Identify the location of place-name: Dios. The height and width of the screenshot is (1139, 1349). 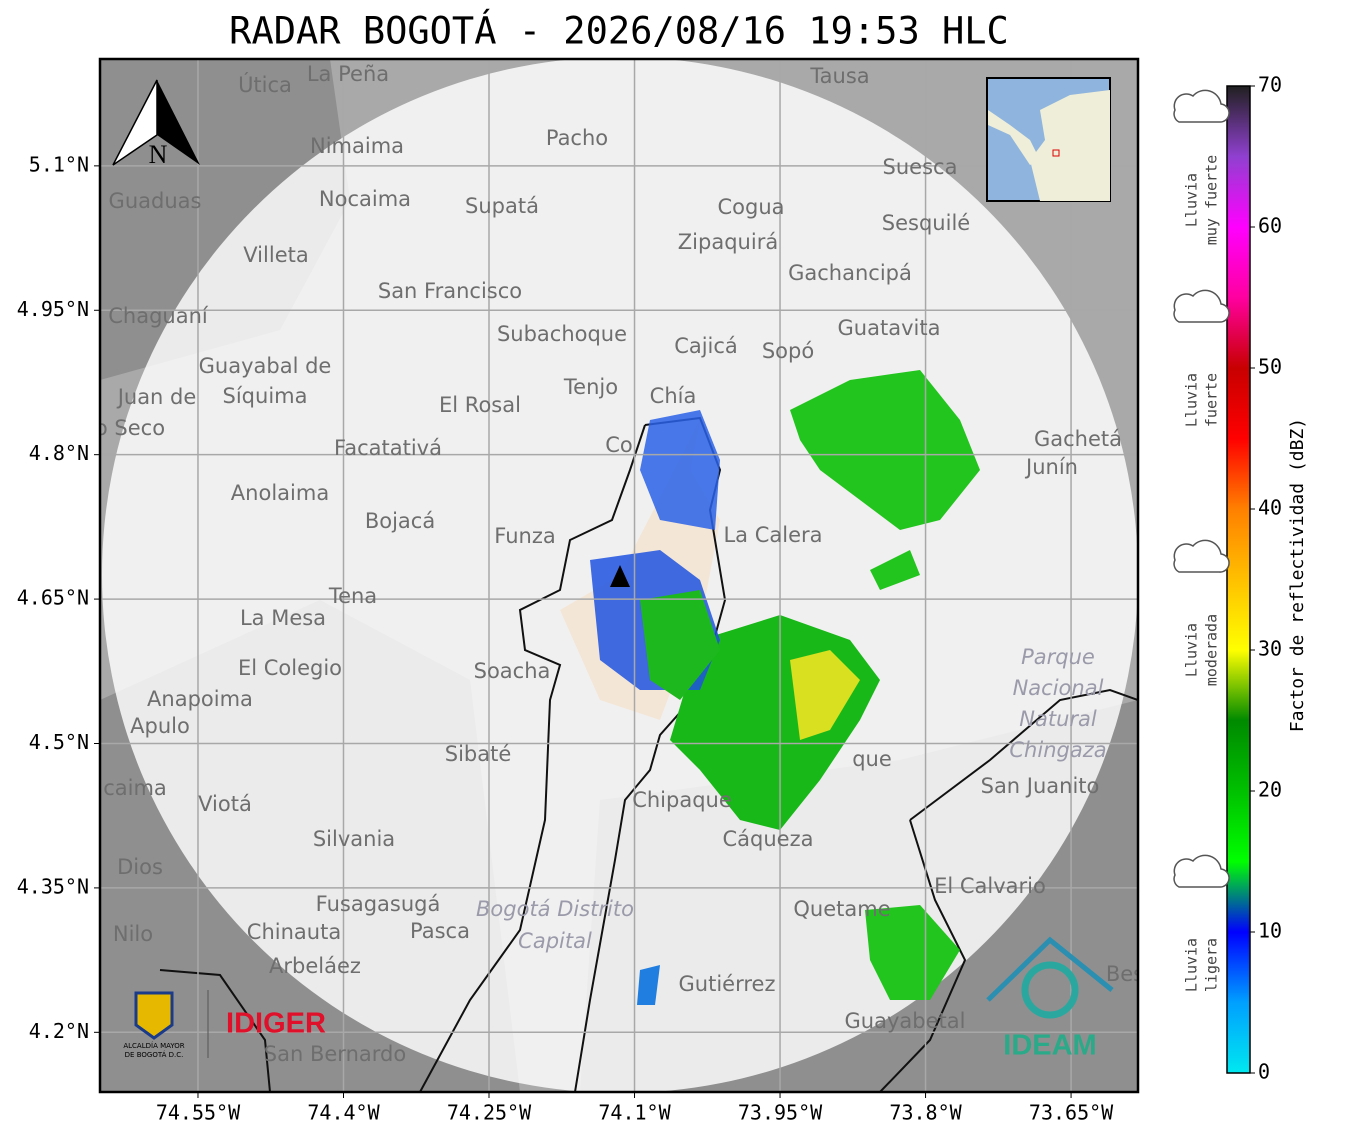
(140, 867).